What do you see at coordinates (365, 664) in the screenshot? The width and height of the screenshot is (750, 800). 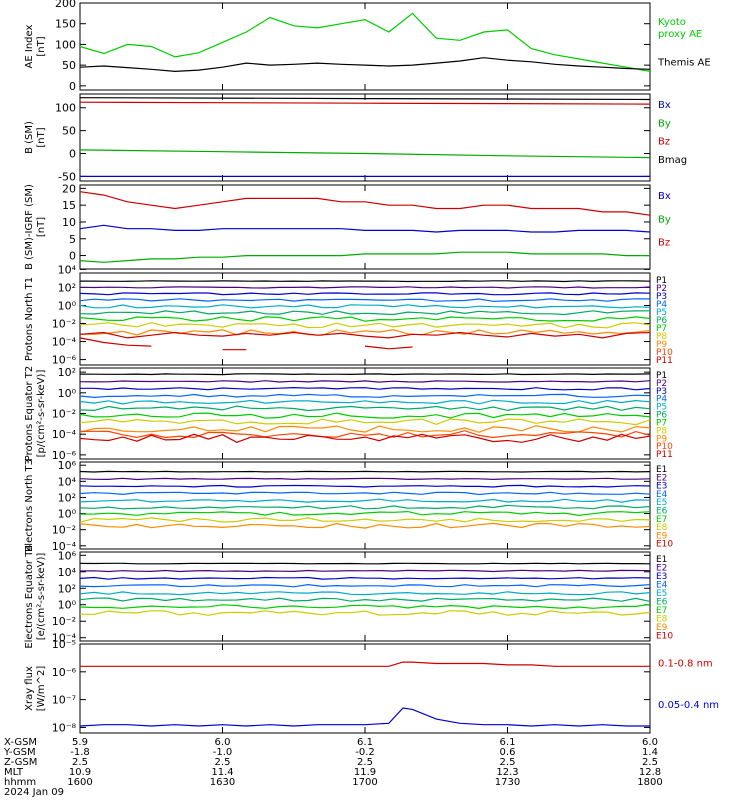 I see `series-line-0-1-0-8-nm` at bounding box center [365, 664].